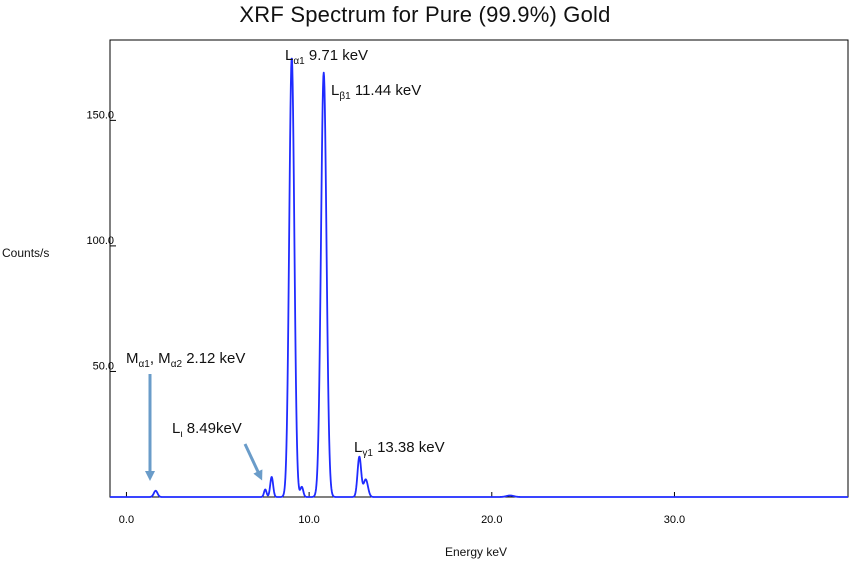 Image resolution: width=850 pixels, height=563 pixels. Describe the element at coordinates (126, 520) in the screenshot. I see `x-tick-label: 0.0` at that location.